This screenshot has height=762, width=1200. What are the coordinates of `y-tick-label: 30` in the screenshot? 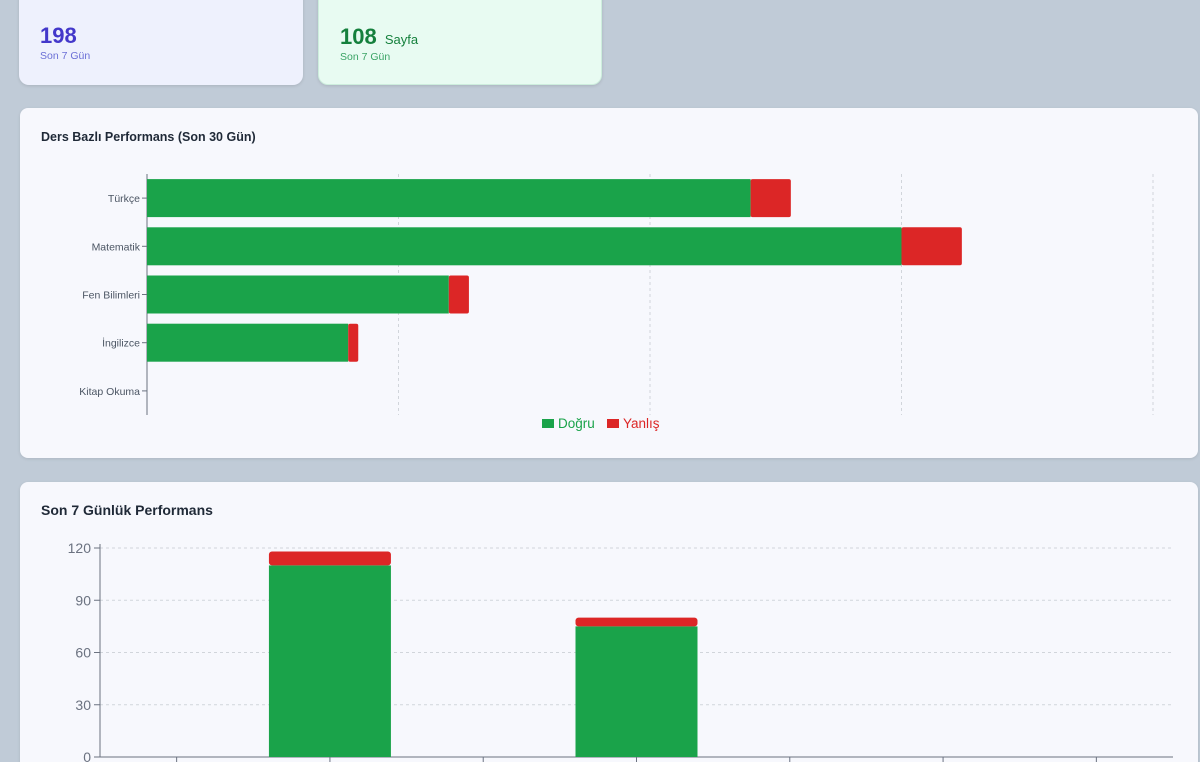 It's located at (83, 705).